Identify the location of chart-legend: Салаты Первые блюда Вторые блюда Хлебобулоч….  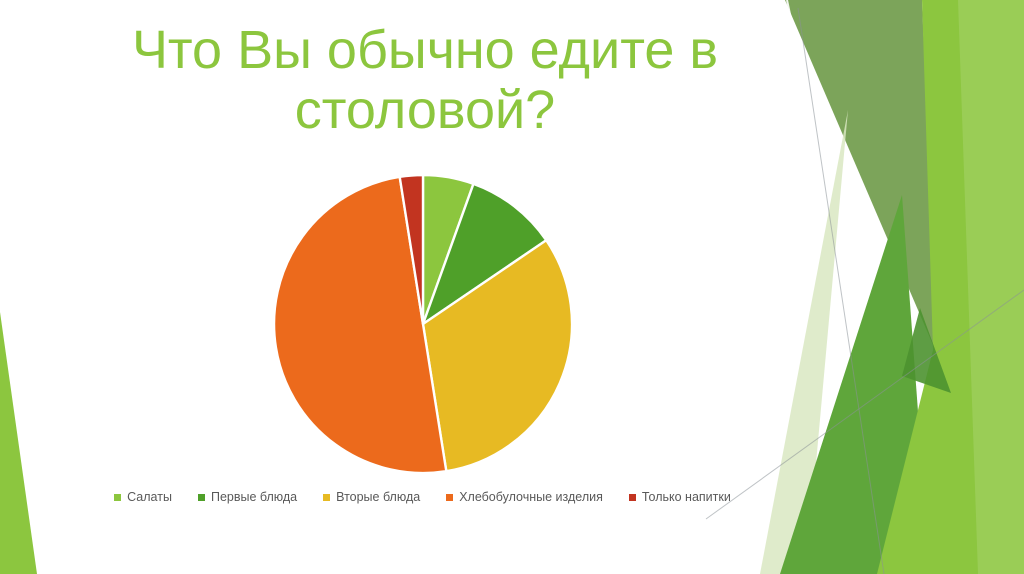
(422, 497).